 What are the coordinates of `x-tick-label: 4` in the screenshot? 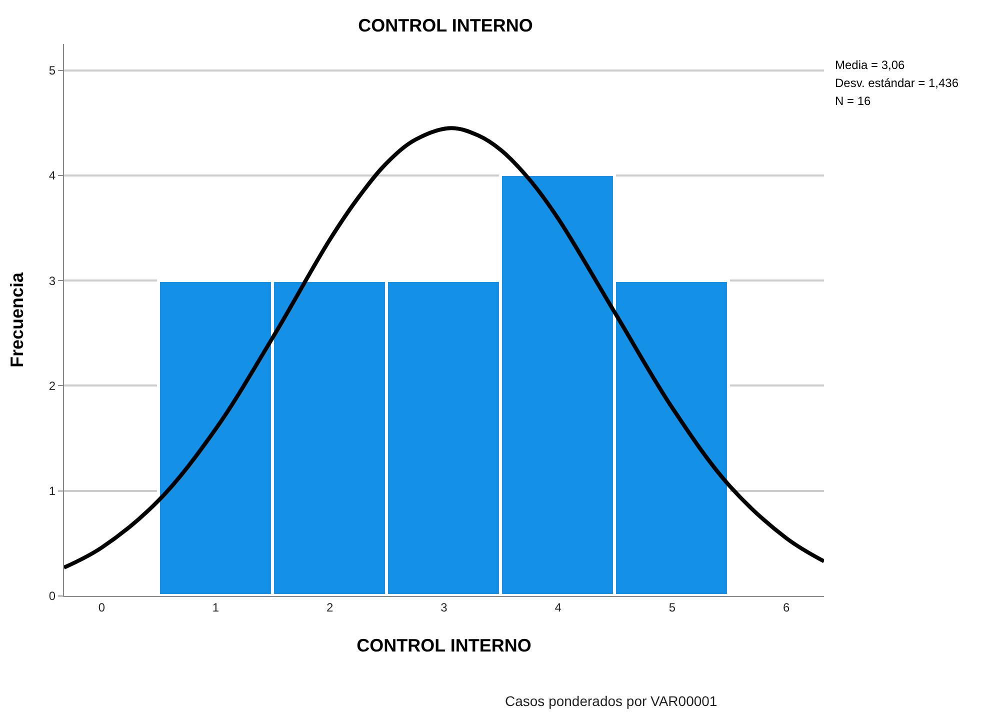 It's located at (558, 607).